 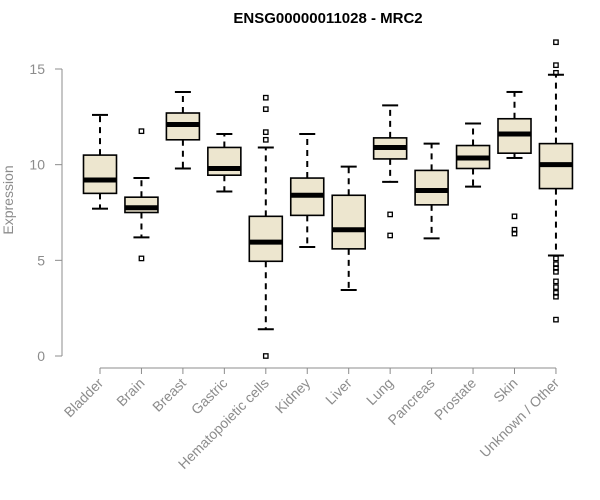 What do you see at coordinates (327, 18) in the screenshot?
I see `chart-title: ENSG00000011028 - MRC2` at bounding box center [327, 18].